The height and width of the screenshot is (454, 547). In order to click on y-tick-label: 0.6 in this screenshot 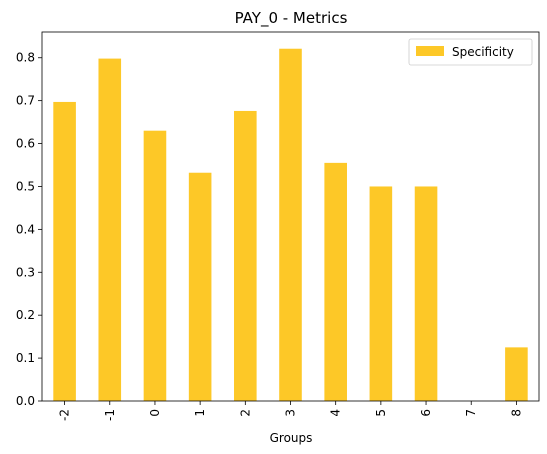, I will do `click(25, 144)`.